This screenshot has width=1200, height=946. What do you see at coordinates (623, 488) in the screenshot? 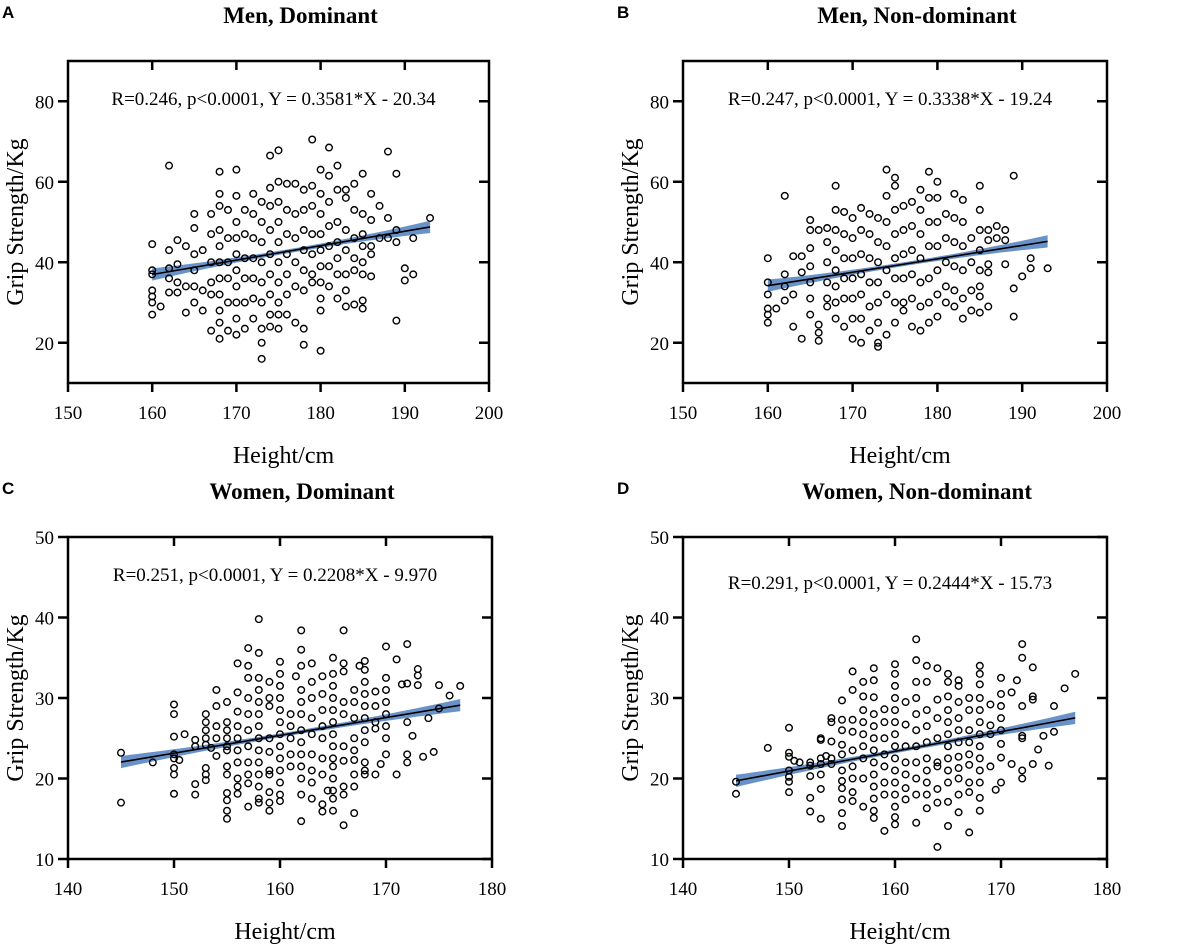
I see `panel-letter: D` at bounding box center [623, 488].